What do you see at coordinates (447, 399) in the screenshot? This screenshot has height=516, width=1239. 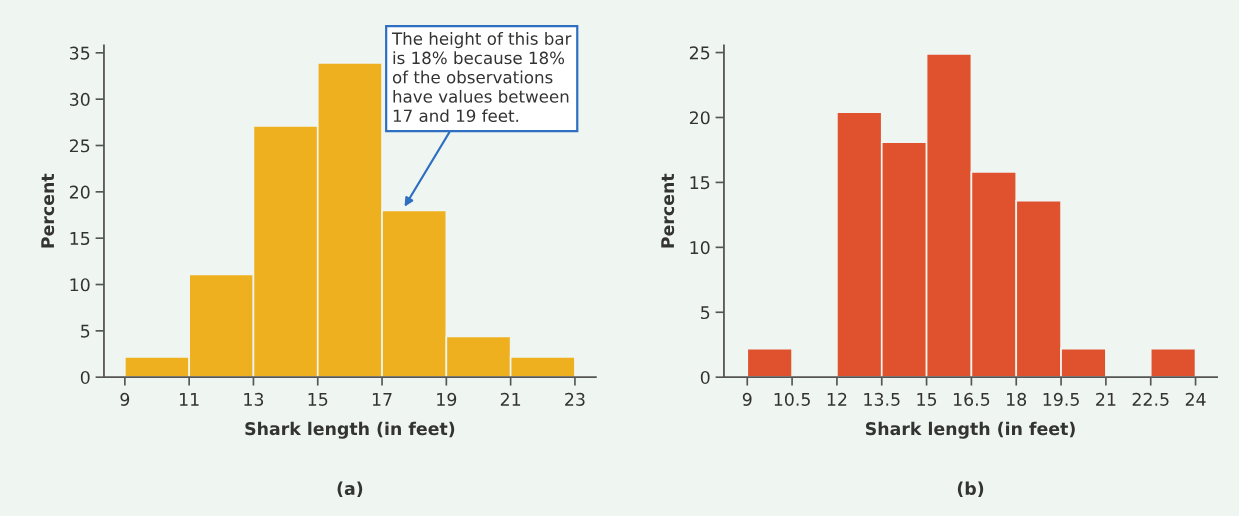 I see `x-tick-label: 19` at bounding box center [447, 399].